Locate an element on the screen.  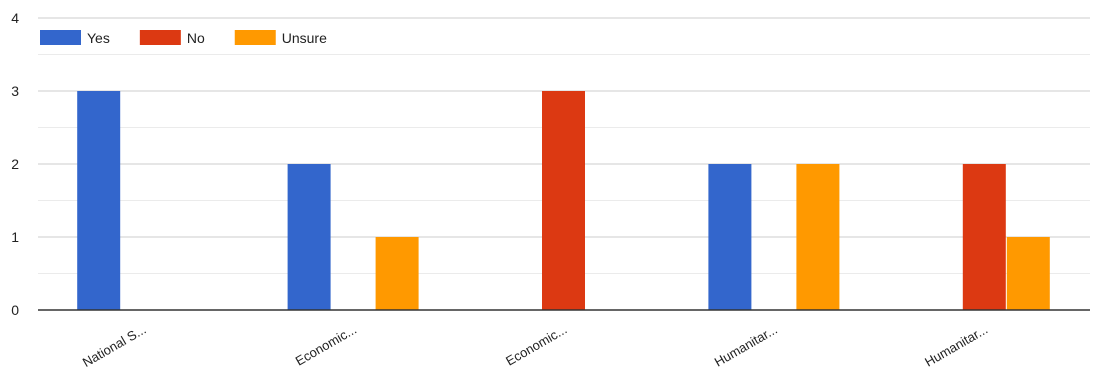
y-tick-label: 3 is located at coordinates (15, 91).